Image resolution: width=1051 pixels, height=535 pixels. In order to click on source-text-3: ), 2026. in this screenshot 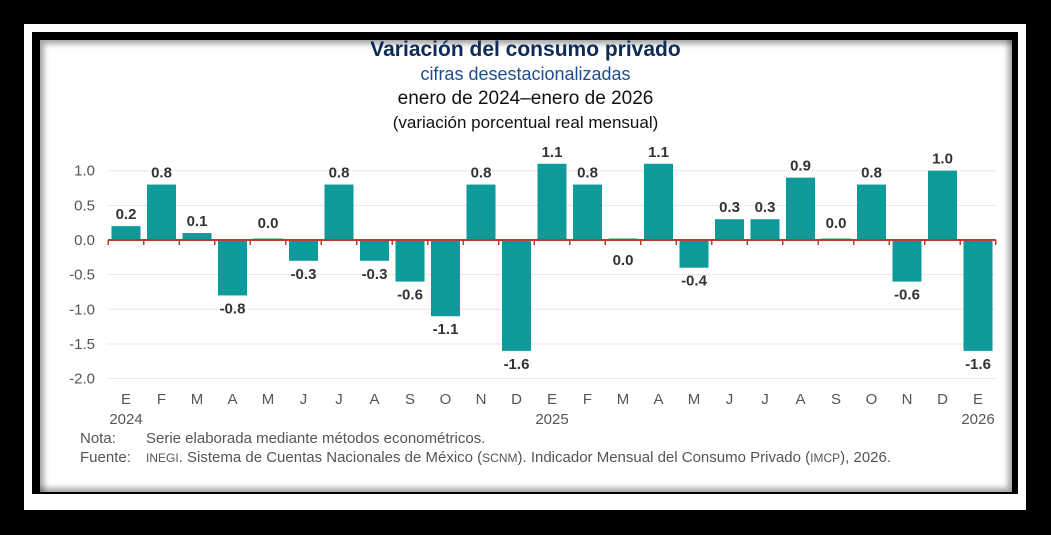, I will do `click(866, 457)`.